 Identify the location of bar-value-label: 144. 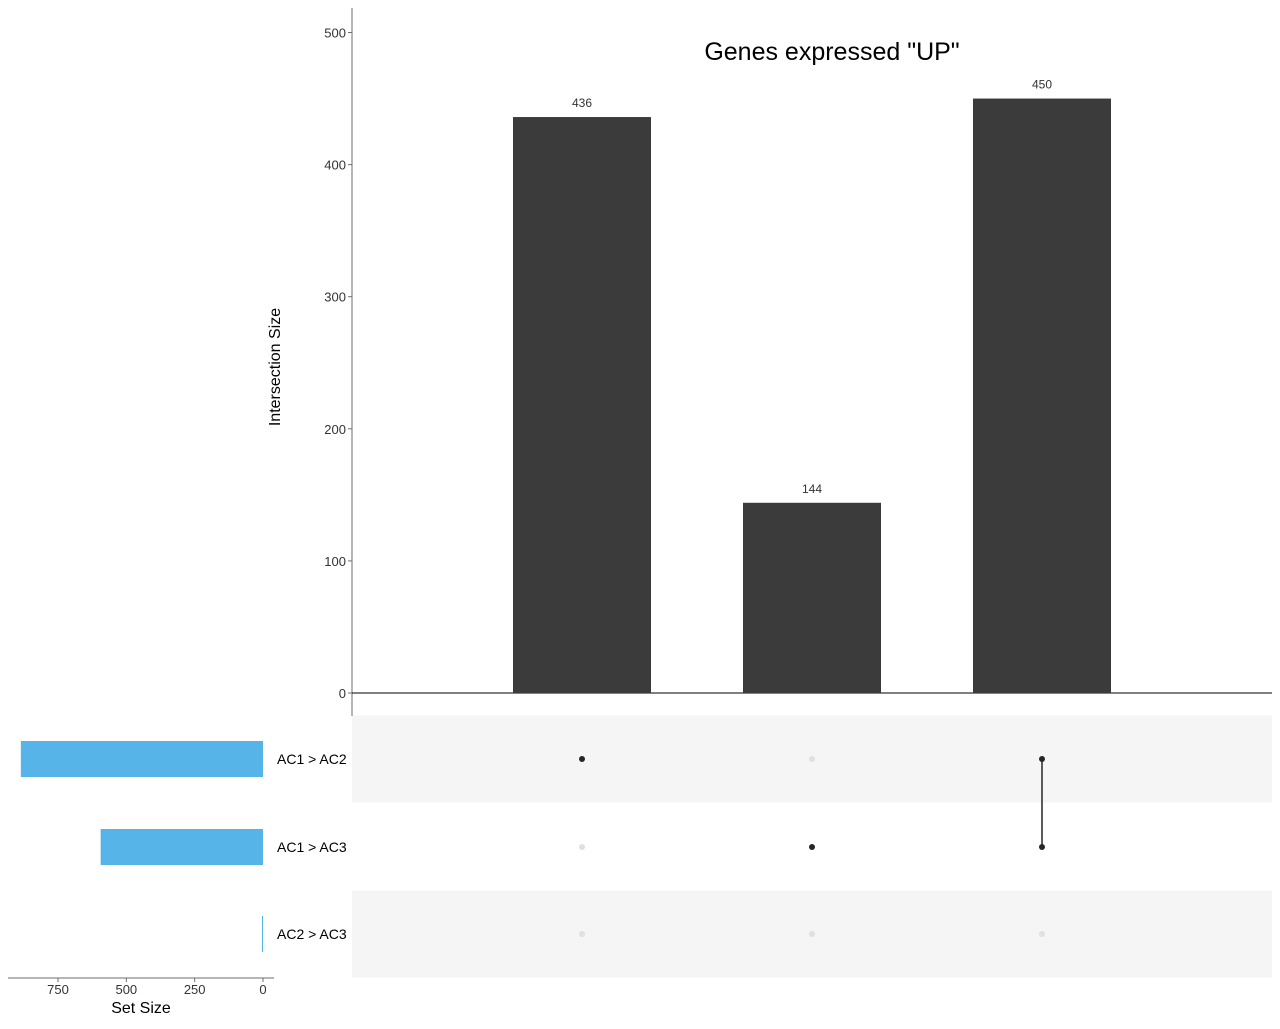
(812, 489).